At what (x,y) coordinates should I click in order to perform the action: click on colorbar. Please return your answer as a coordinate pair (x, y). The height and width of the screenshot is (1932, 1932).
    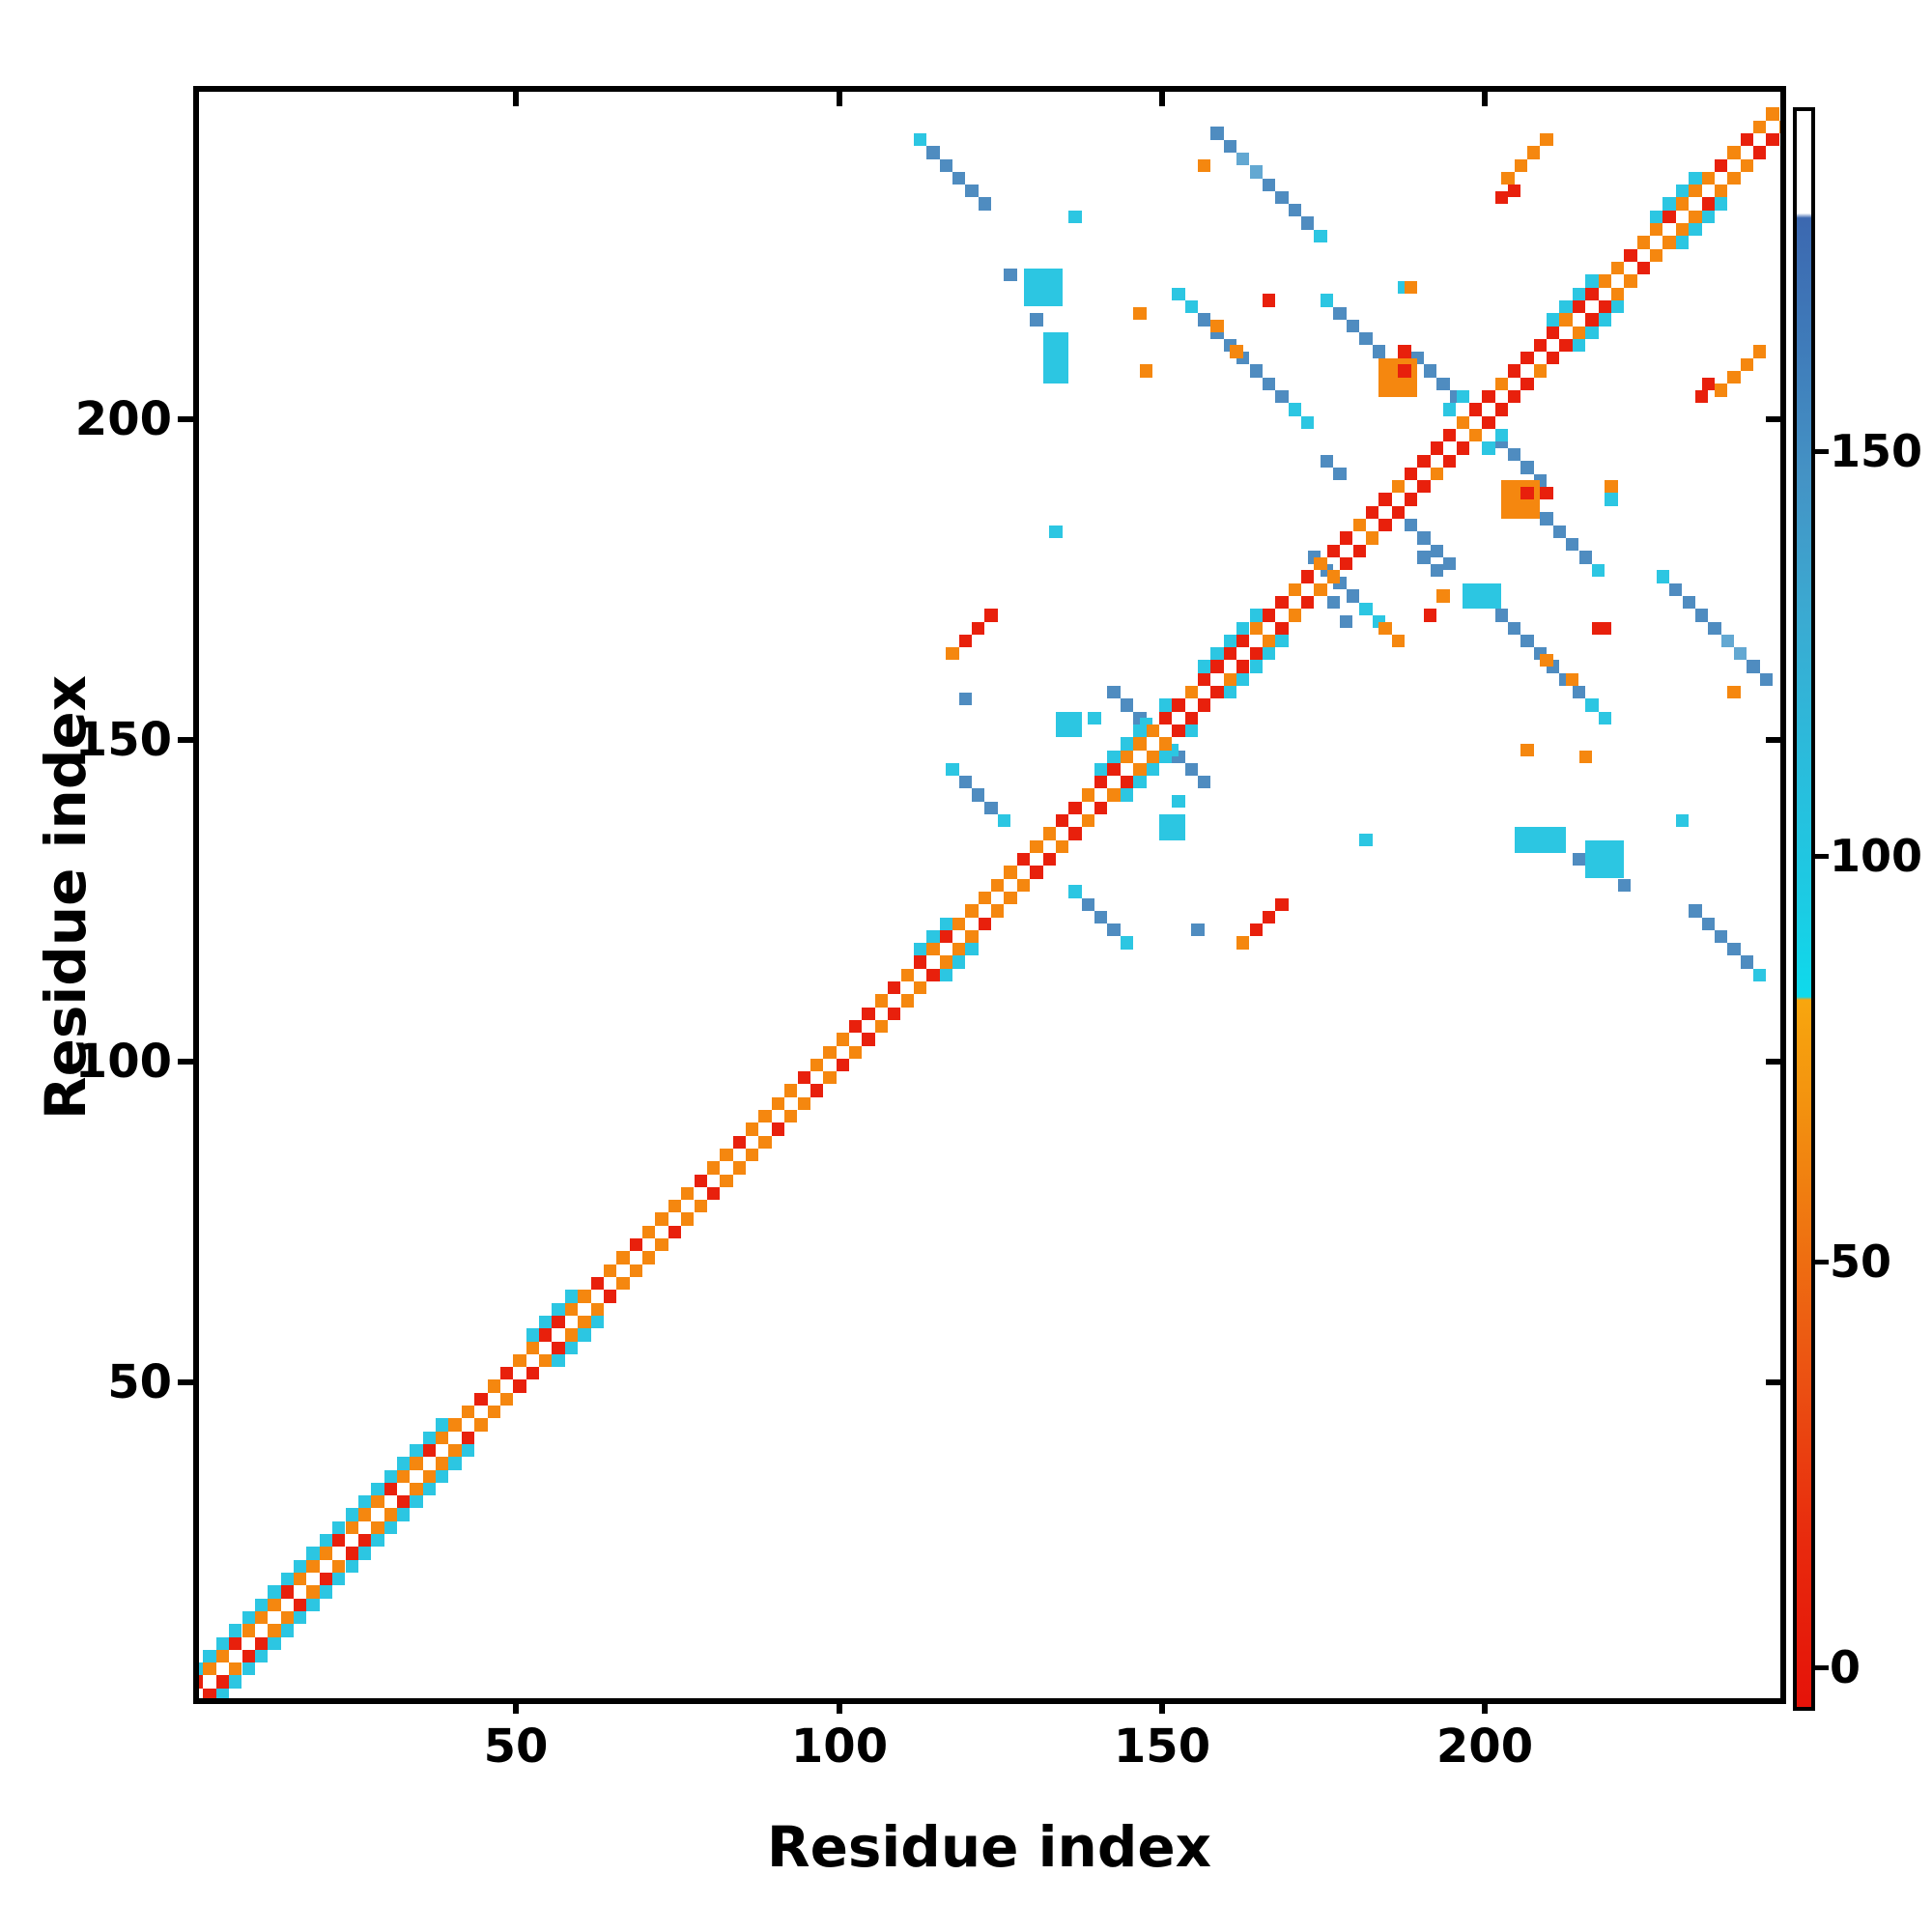
    Looking at the image, I should click on (1804, 909).